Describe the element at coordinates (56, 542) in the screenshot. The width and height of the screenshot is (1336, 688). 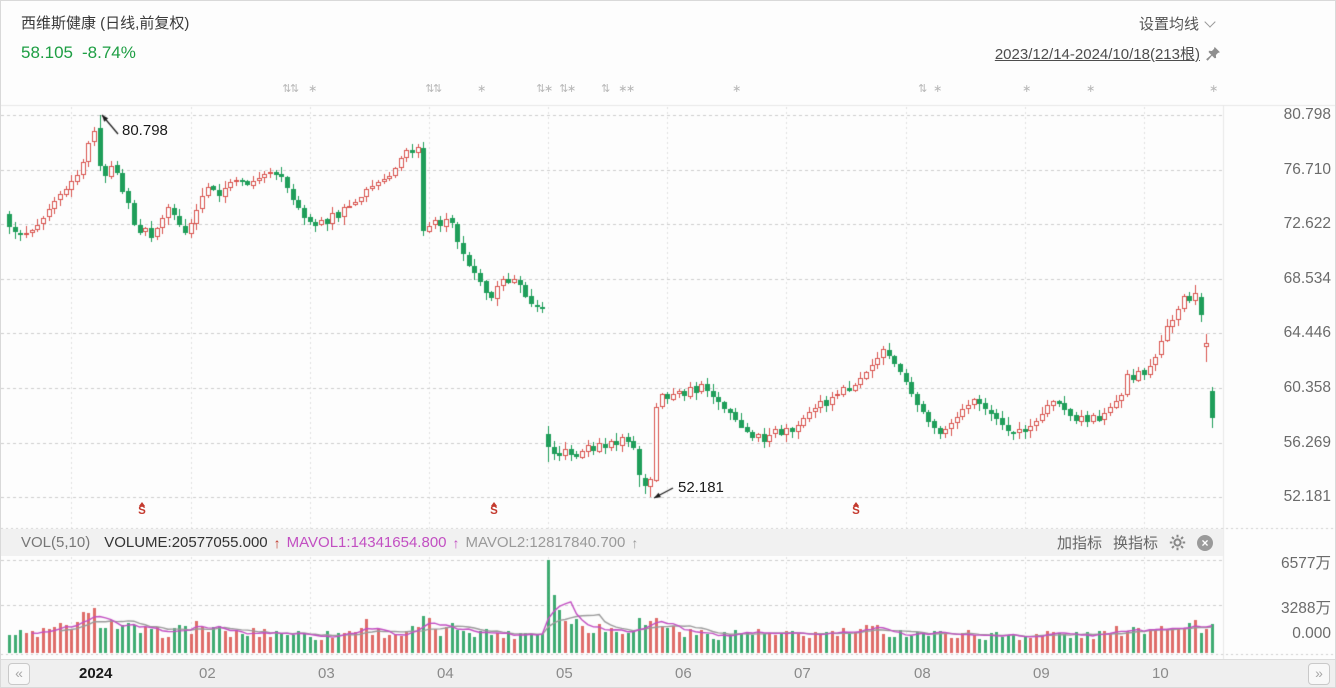
I see `vol-indicator-label: VOL(5,10)` at that location.